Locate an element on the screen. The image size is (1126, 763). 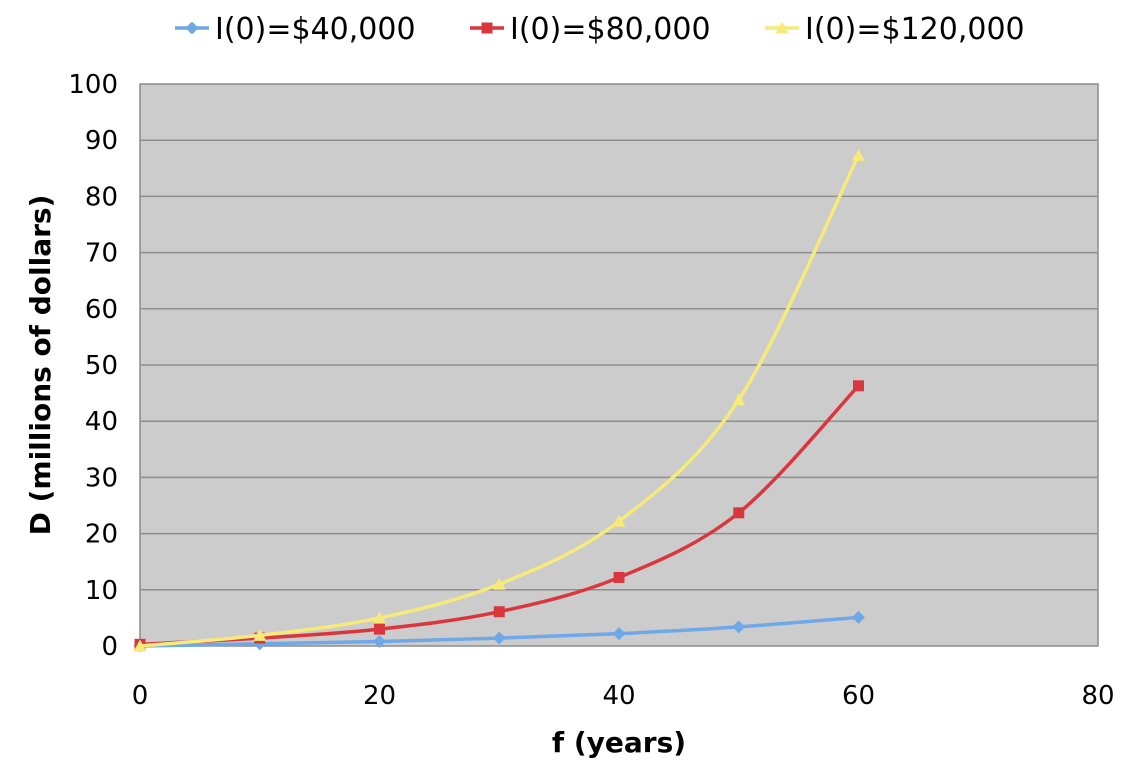
y-tick-label: 100 is located at coordinates (93, 85).